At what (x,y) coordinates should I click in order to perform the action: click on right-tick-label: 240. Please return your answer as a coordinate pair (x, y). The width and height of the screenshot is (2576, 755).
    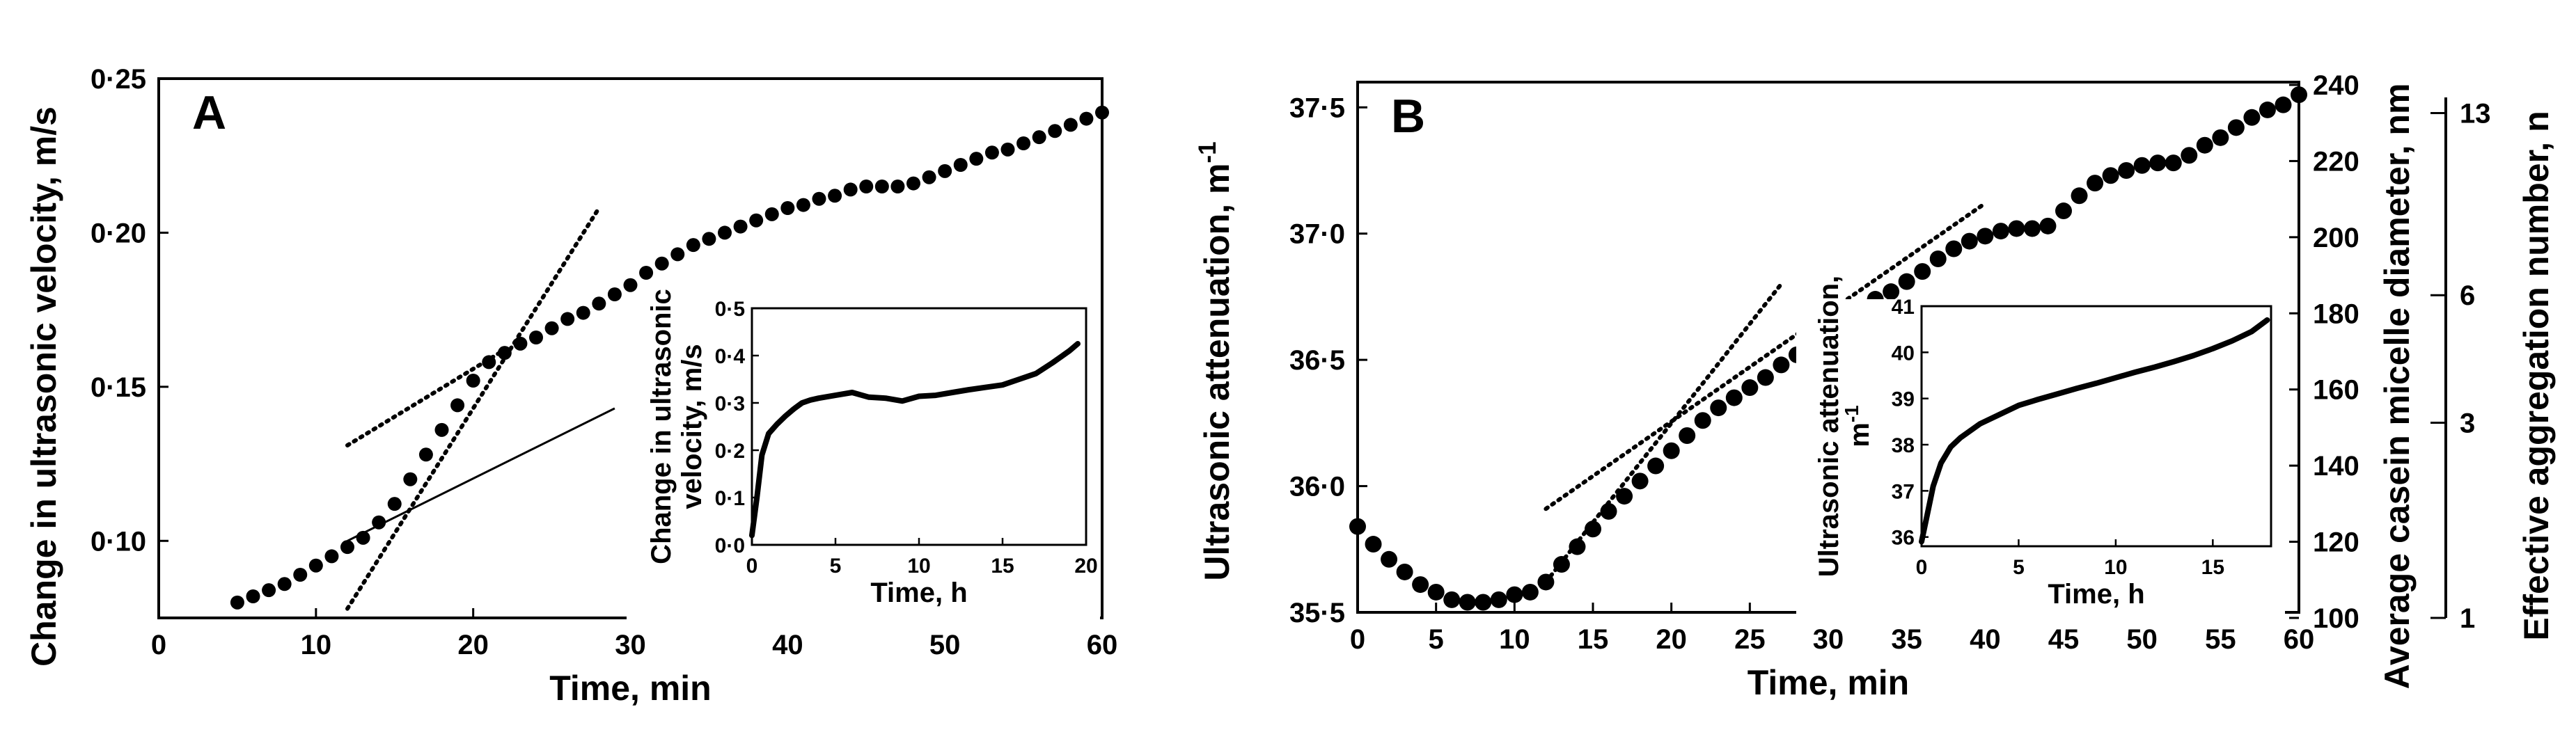
    Looking at the image, I should click on (2336, 85).